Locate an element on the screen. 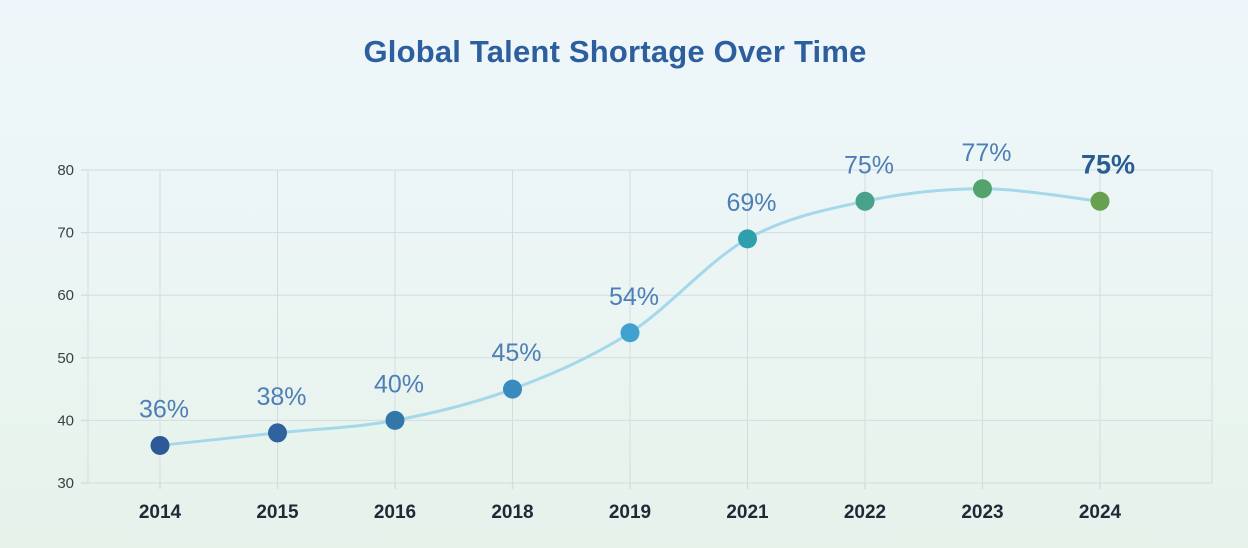 The width and height of the screenshot is (1248, 548). x-tick-label: 2019 is located at coordinates (630, 512).